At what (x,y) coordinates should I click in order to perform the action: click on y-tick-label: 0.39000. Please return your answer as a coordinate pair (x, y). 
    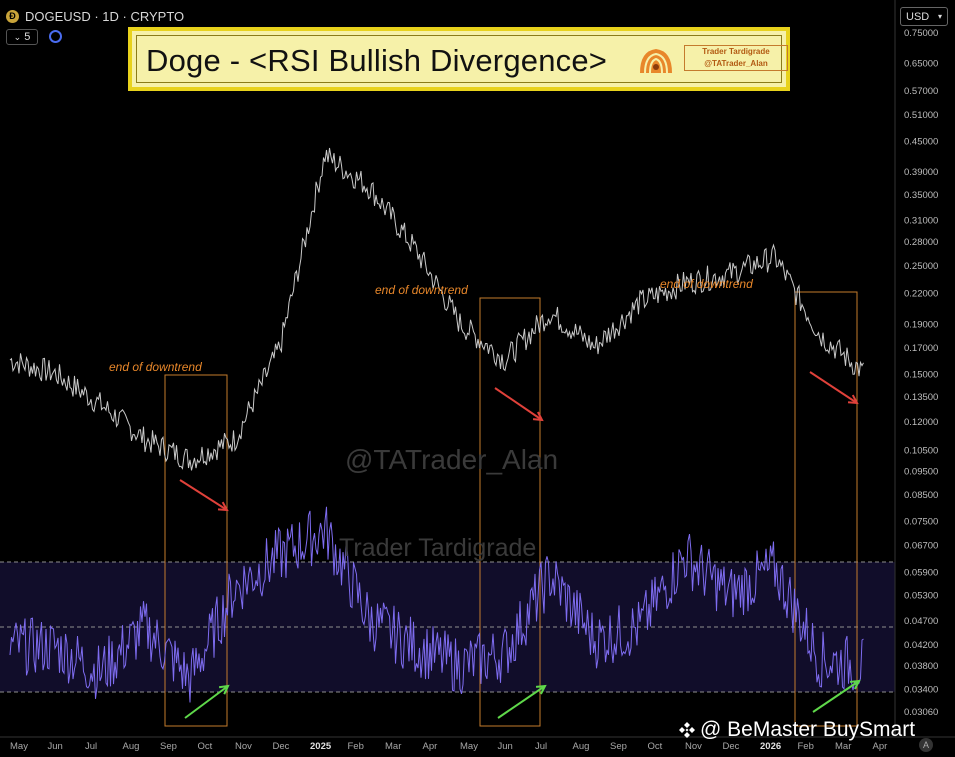
    Looking at the image, I should click on (921, 172).